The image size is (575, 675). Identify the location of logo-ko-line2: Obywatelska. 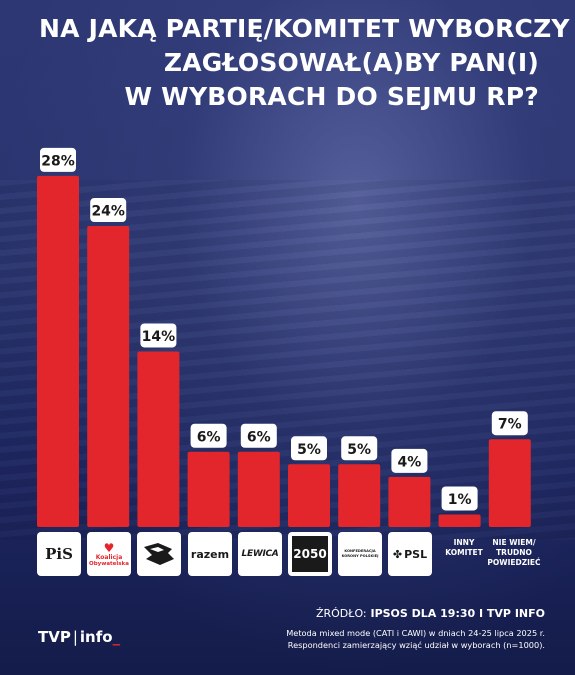
(109, 564).